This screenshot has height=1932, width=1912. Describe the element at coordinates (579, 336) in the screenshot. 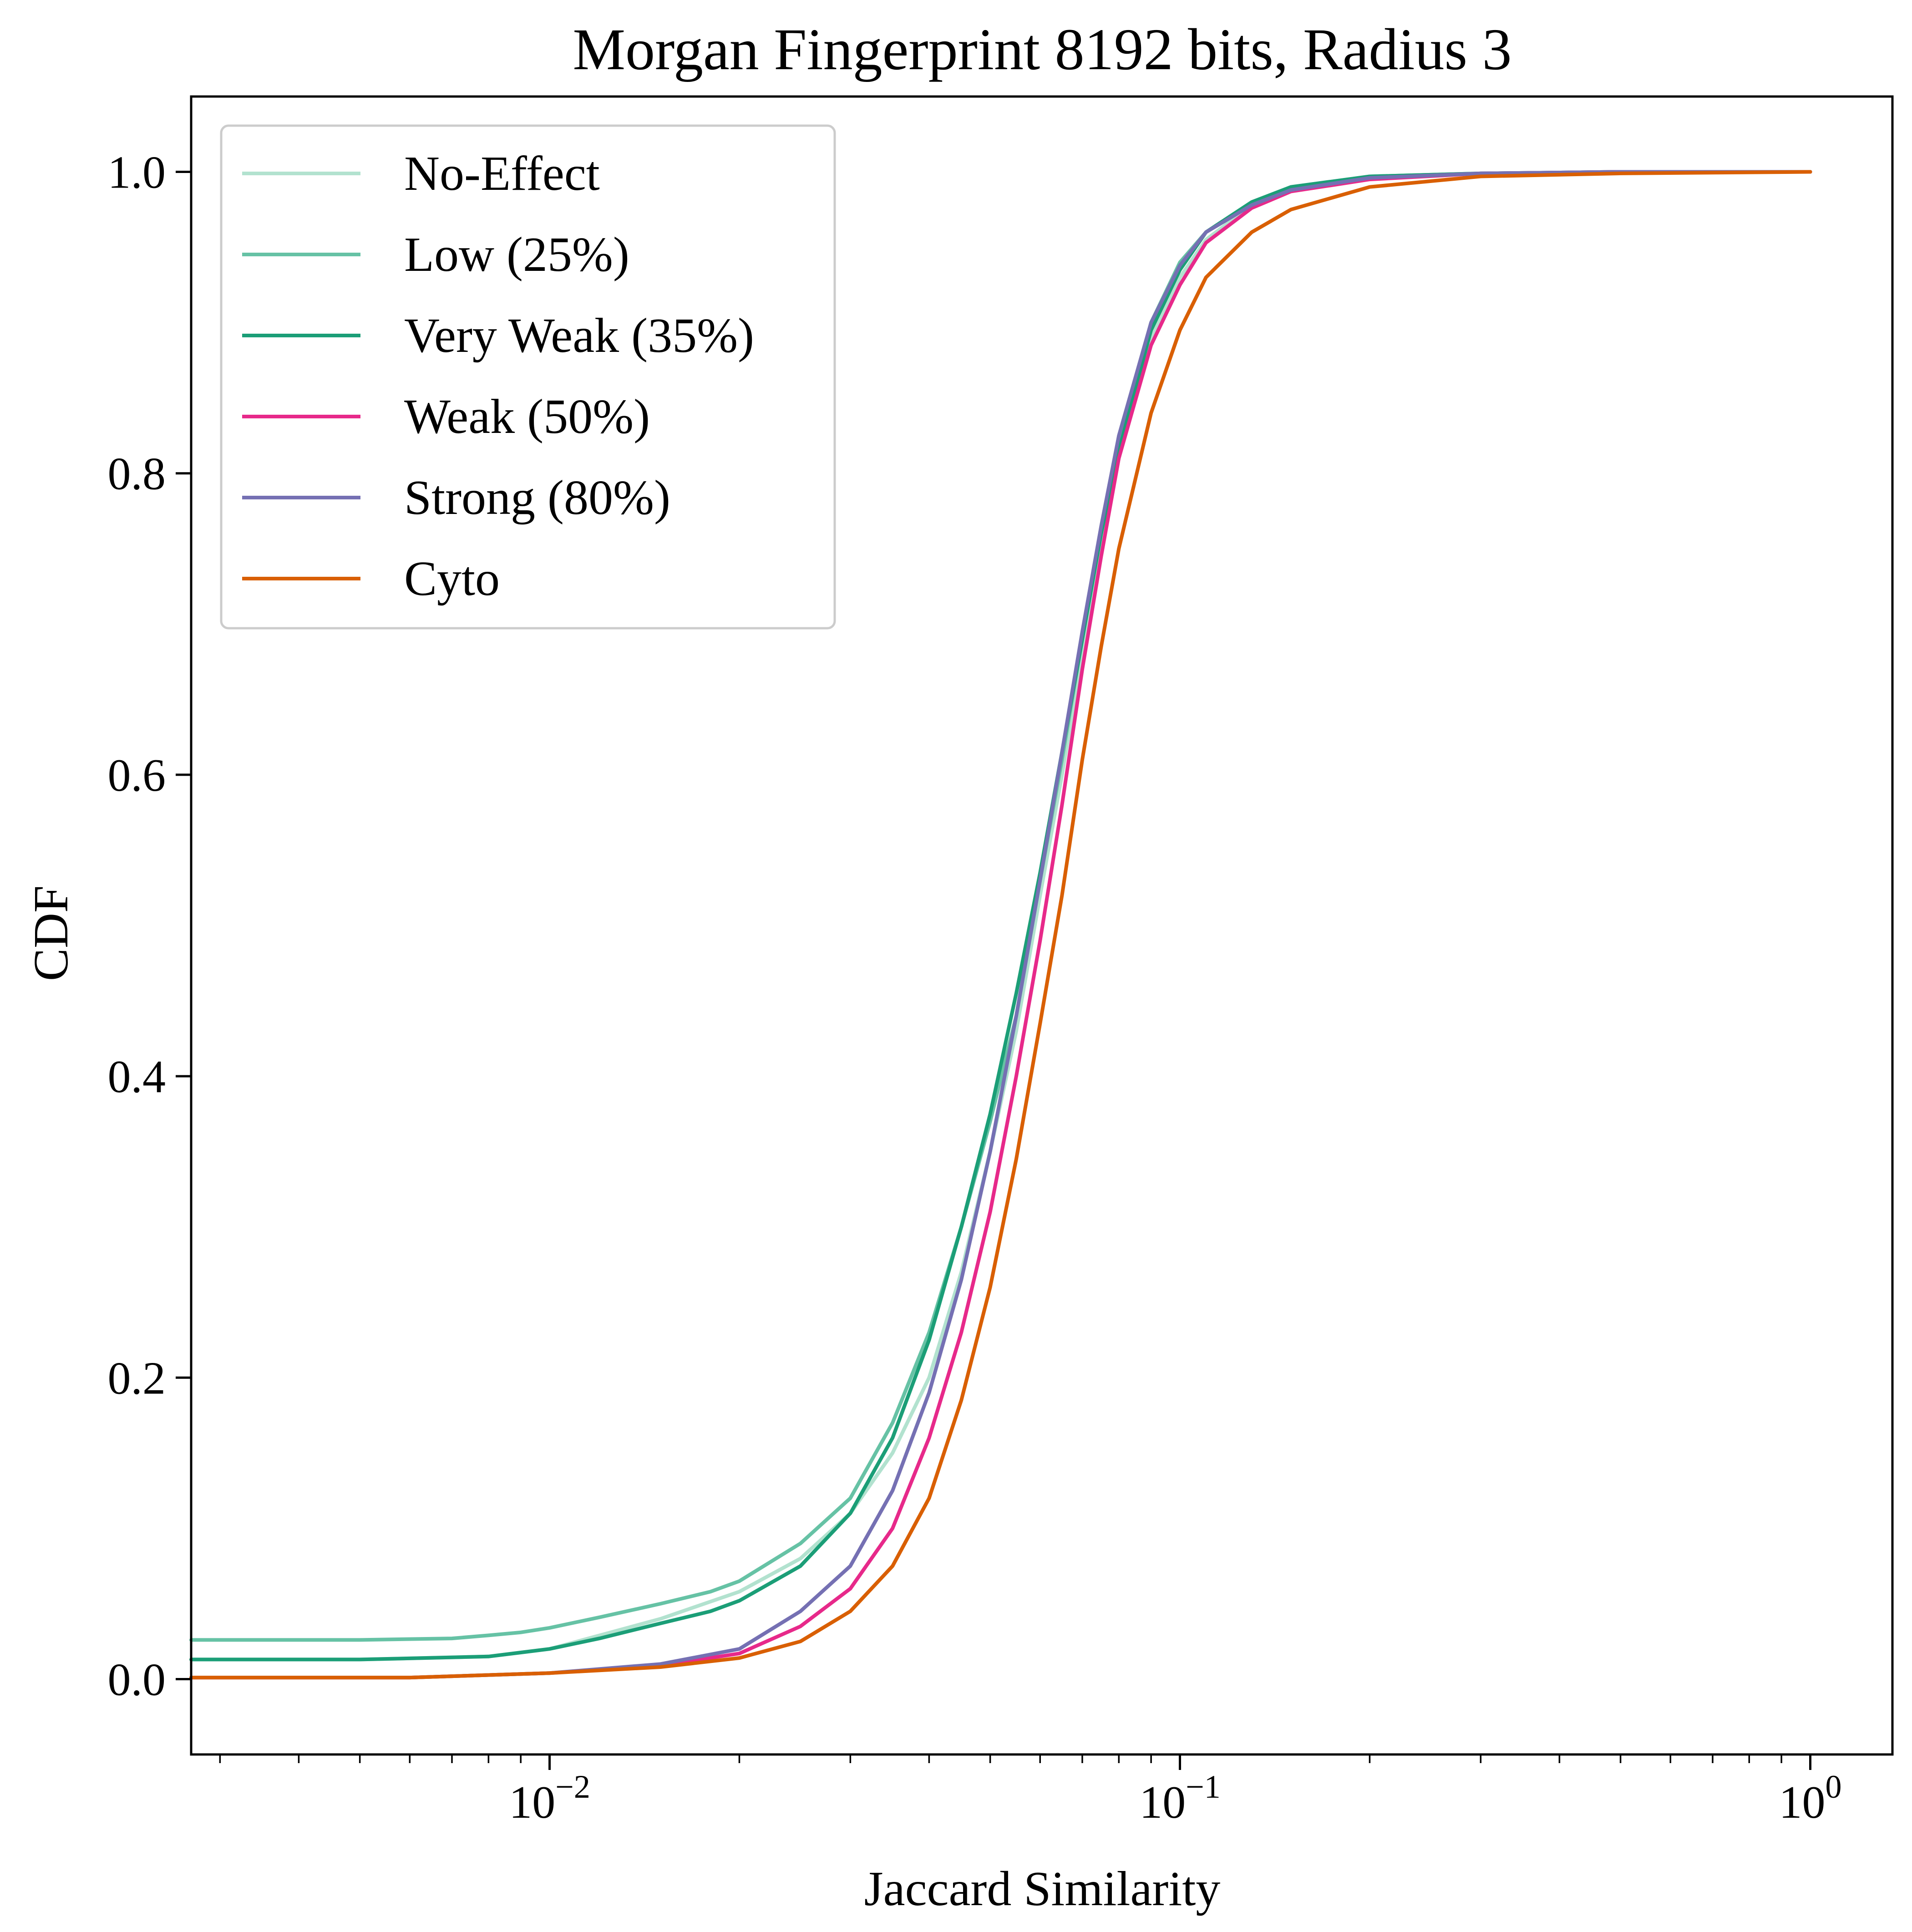

I see `legend-label-2: Very Weak (35%)` at that location.